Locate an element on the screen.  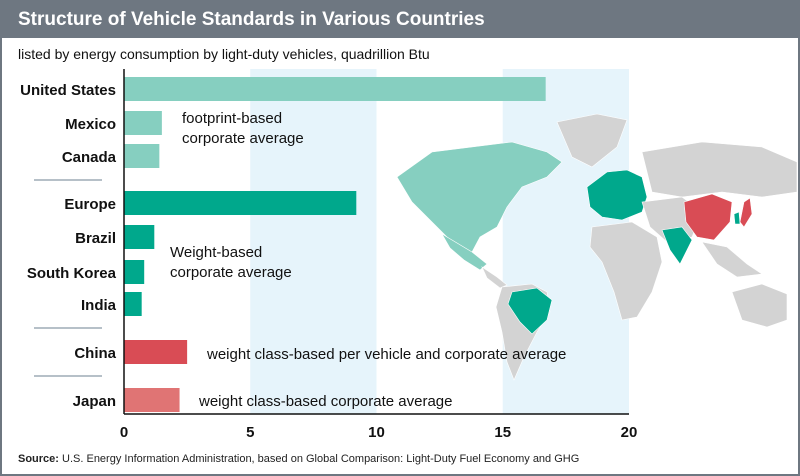
map-south-korea is located at coordinates (737, 218).